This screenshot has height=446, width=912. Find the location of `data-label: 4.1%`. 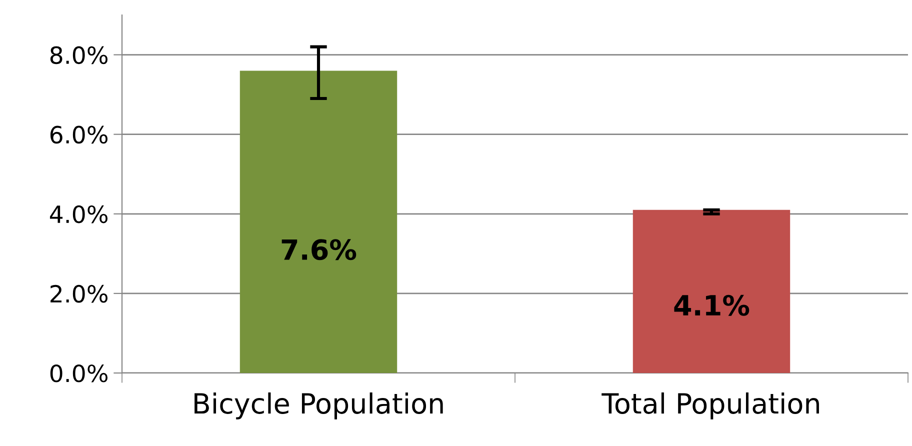

data-label: 4.1% is located at coordinates (712, 305).